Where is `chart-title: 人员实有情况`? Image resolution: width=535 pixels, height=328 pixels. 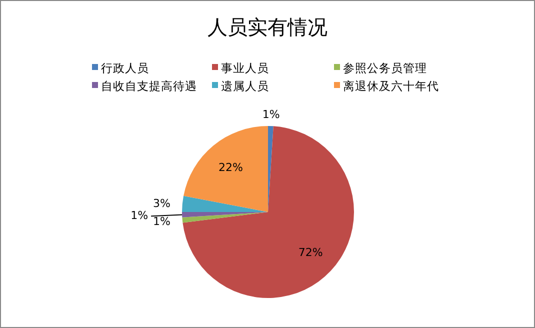 chart-title: 人员实有情况 is located at coordinates (268, 27).